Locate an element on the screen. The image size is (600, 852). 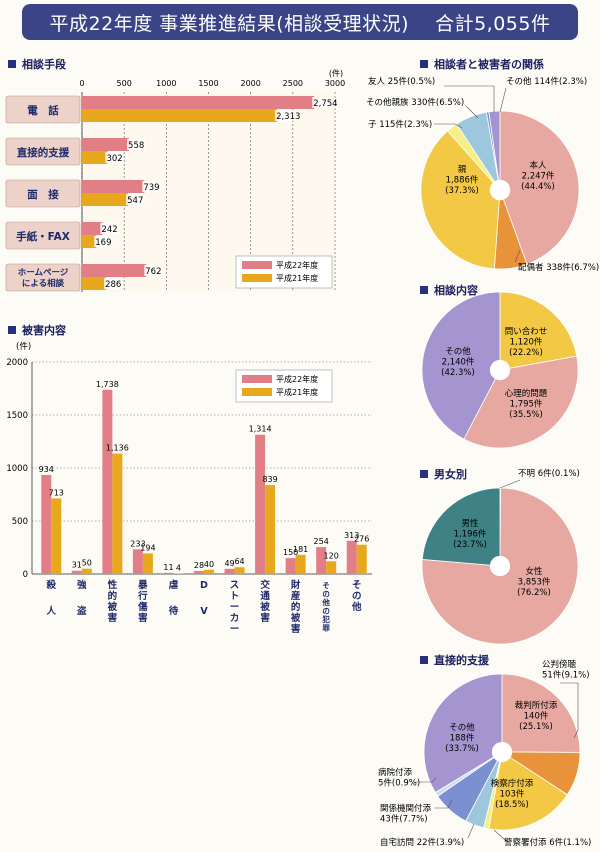
category-label: 盗 is located at coordinates (82, 611).